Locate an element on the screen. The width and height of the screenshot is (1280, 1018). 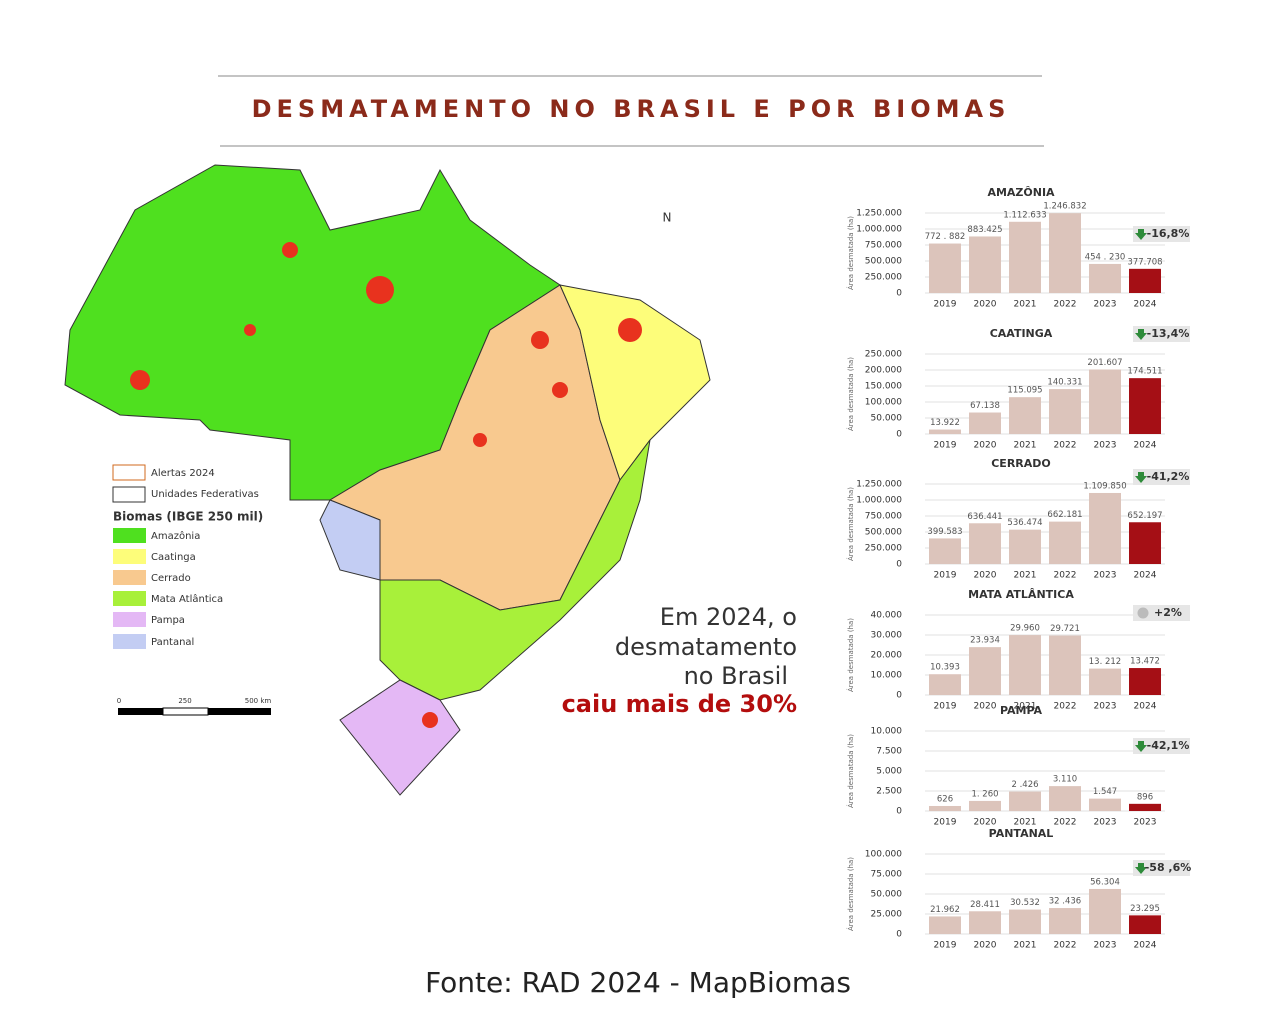
change-label: +2% is located at coordinates (1168, 612).